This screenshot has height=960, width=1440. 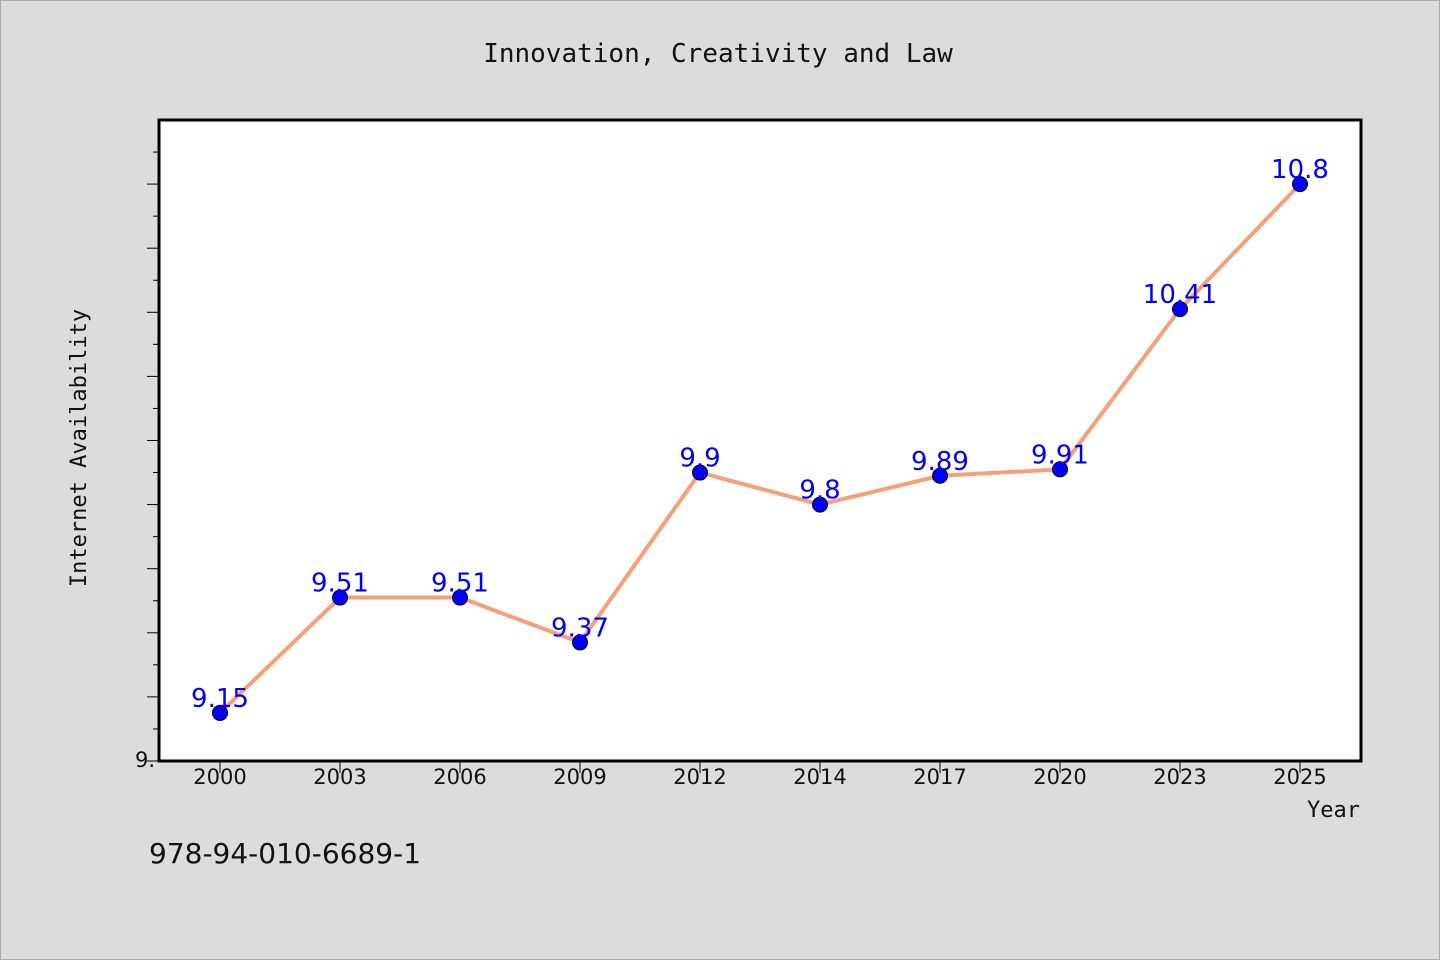 What do you see at coordinates (1060, 455) in the screenshot?
I see `data-point-label: 9.91` at bounding box center [1060, 455].